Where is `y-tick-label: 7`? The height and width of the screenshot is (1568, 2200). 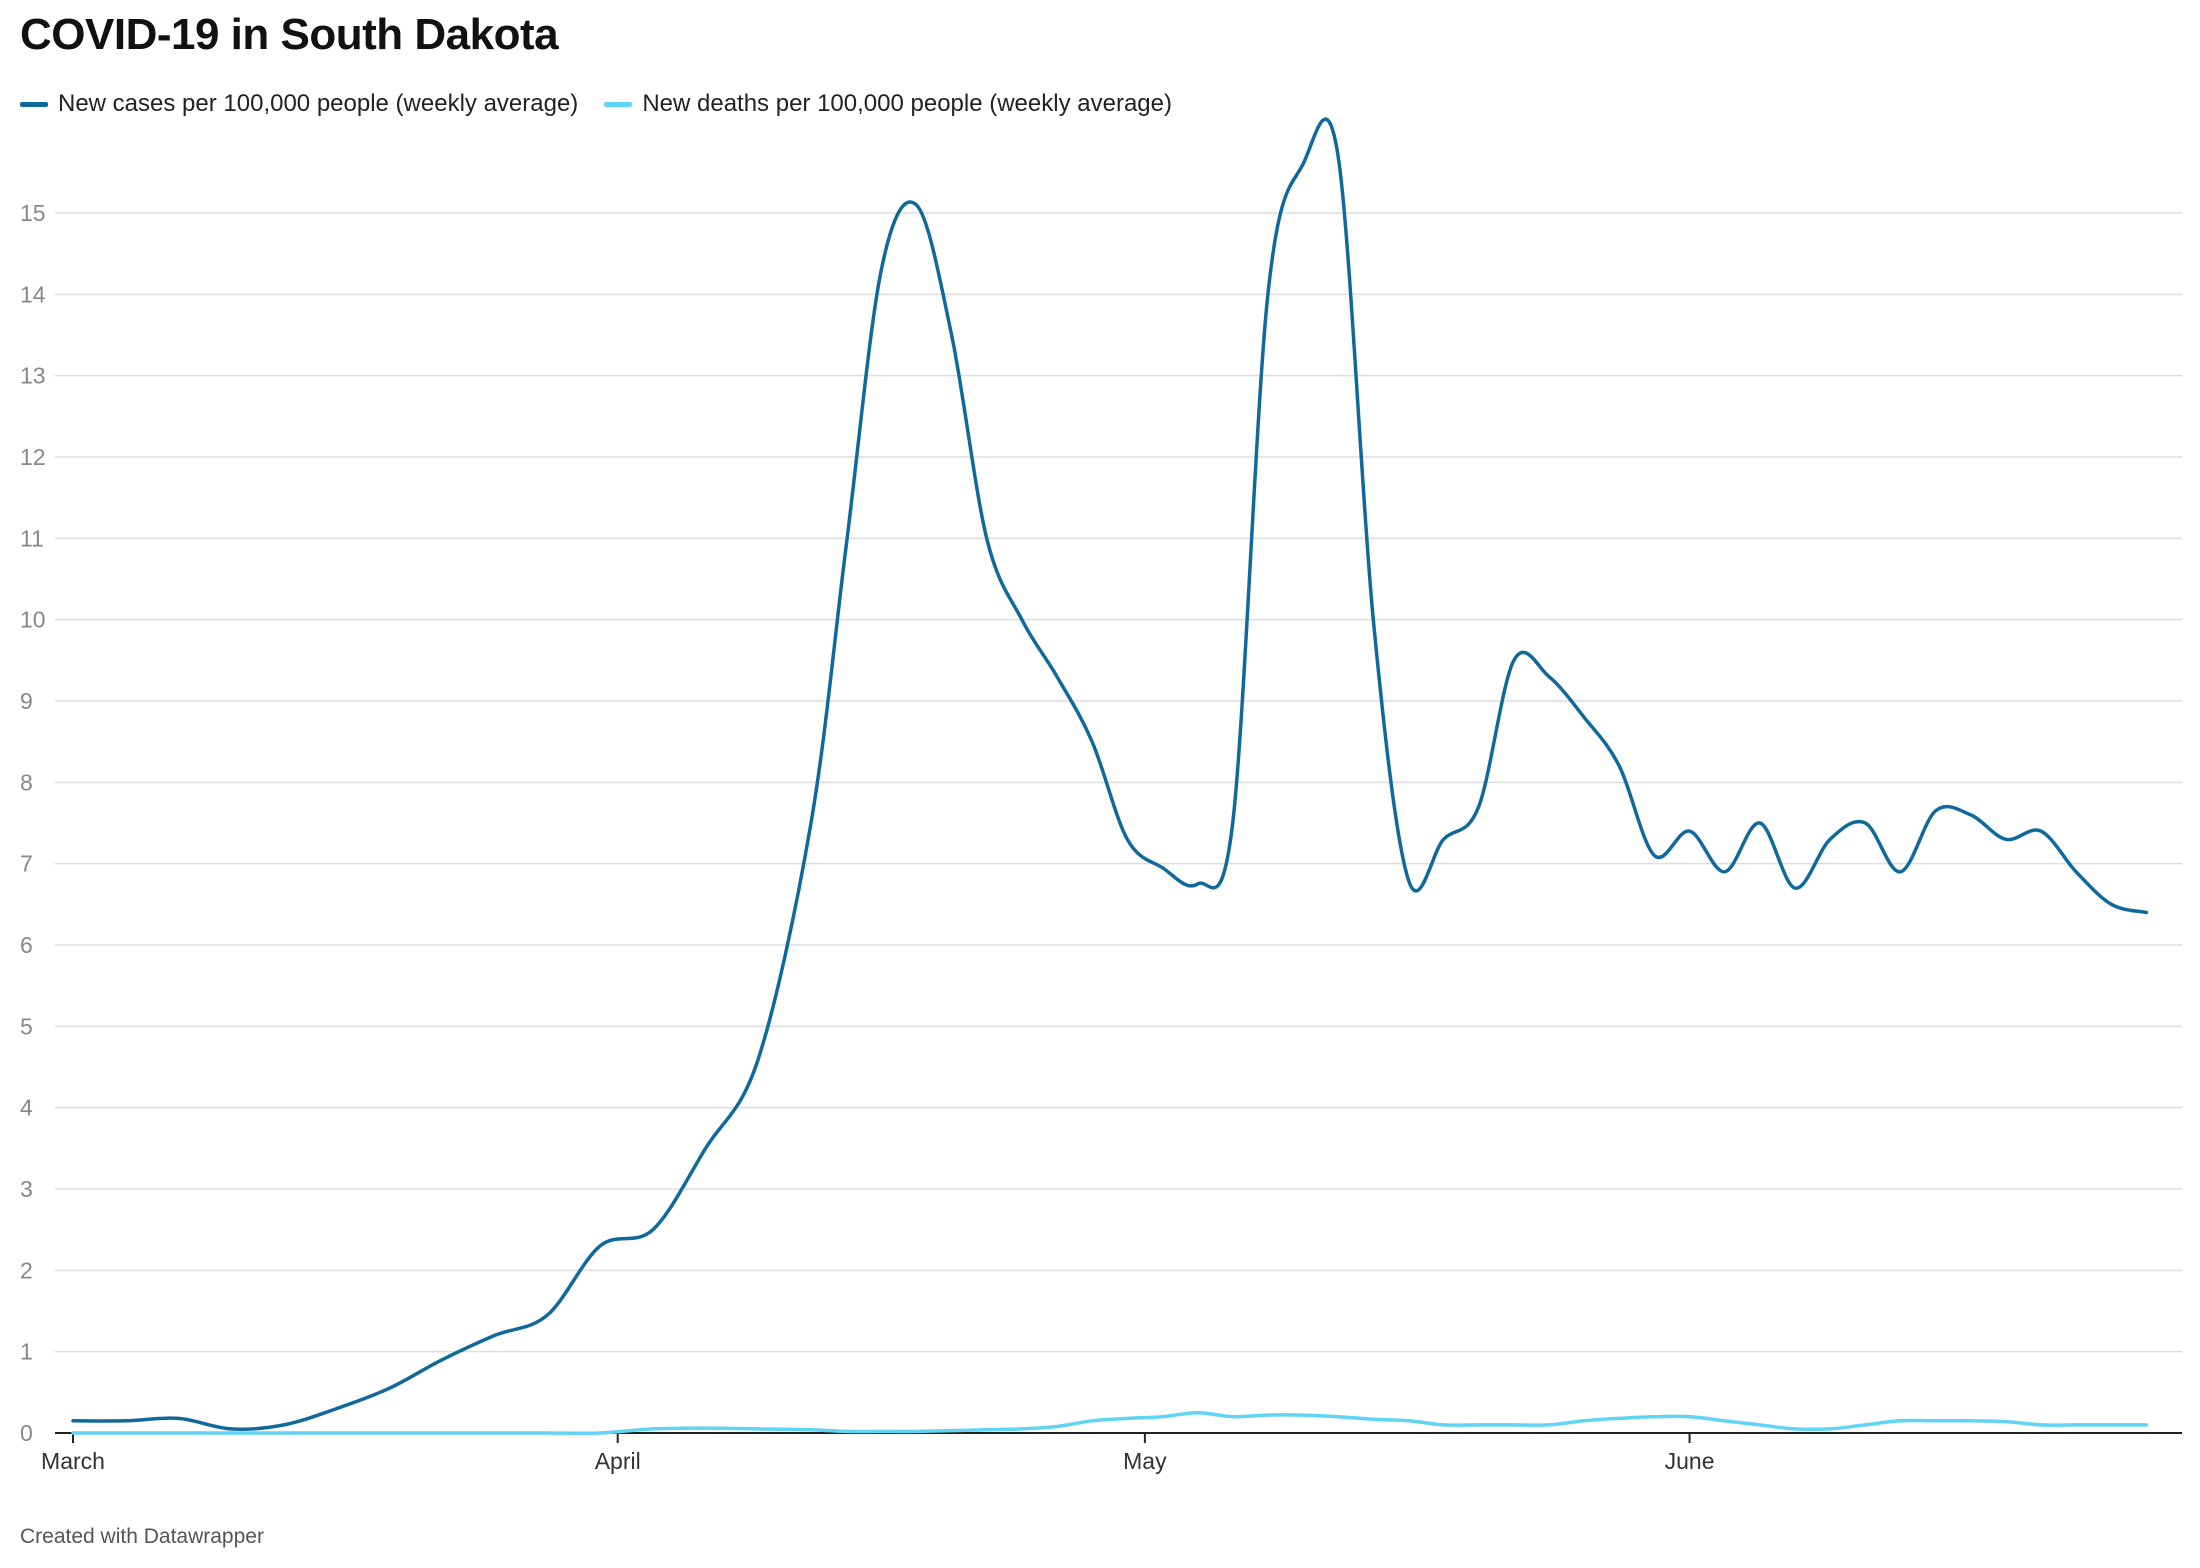 y-tick-label: 7 is located at coordinates (26, 864).